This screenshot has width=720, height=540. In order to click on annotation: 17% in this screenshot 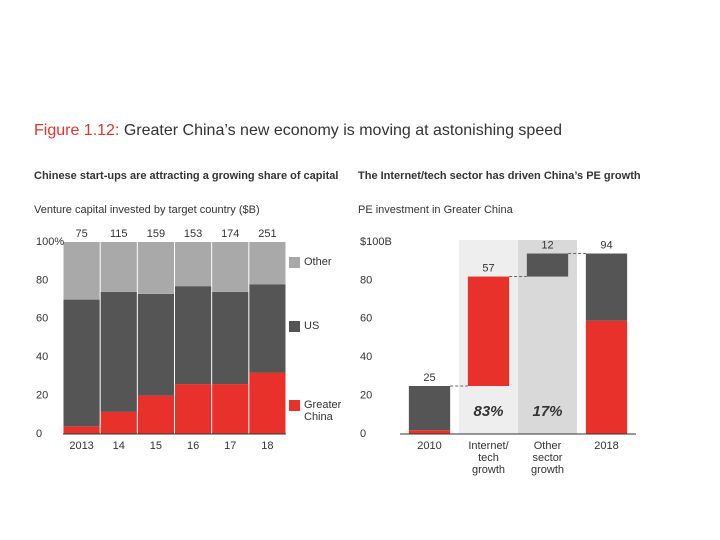, I will do `click(547, 411)`.